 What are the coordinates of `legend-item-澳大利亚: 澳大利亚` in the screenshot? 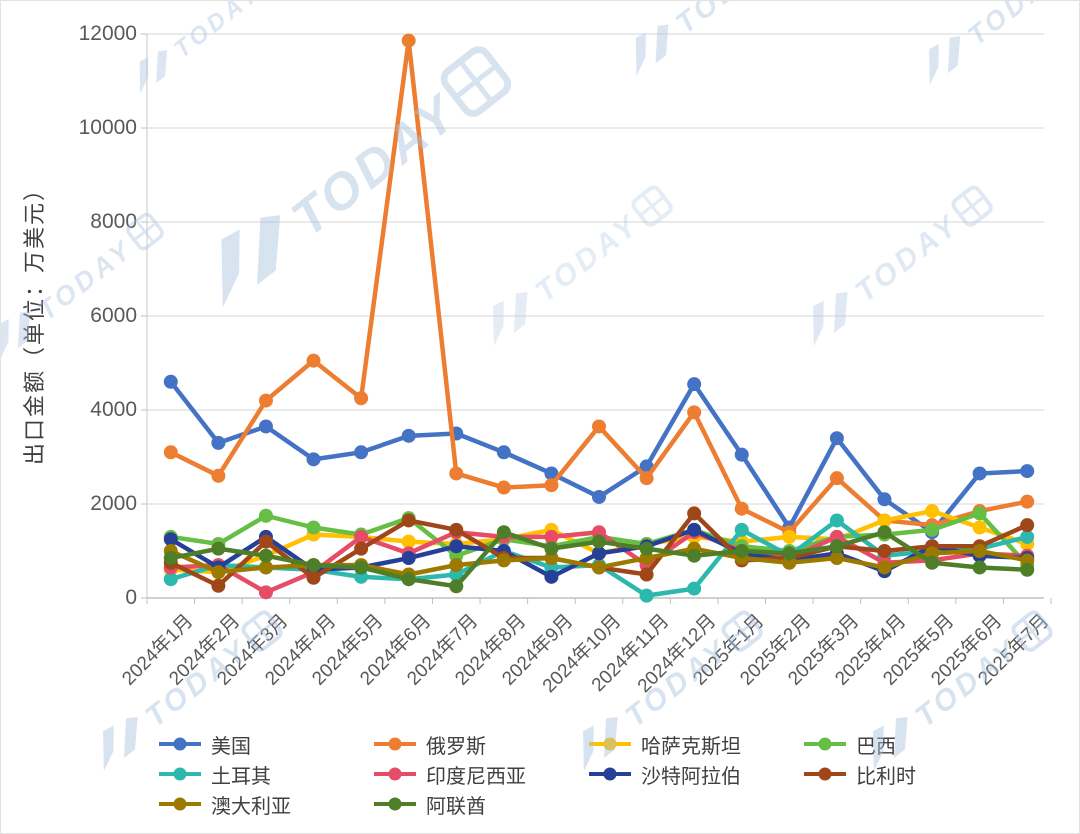 It's located at (264, 804).